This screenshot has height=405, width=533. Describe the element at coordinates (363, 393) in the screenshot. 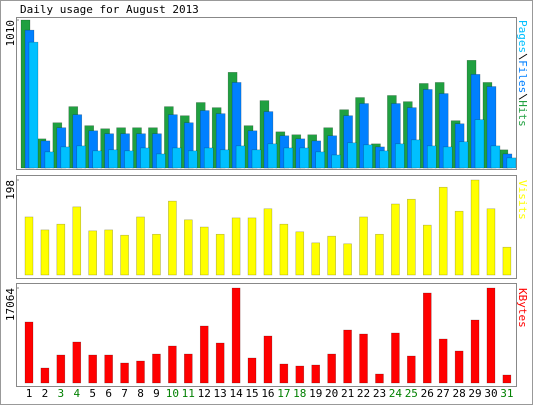

I see `x-tick-label: 22` at that location.